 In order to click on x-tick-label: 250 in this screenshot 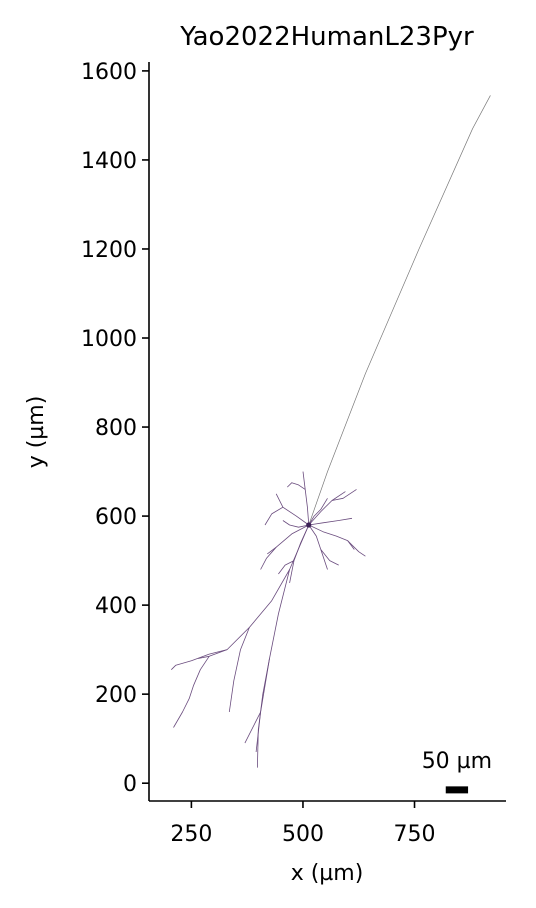, I will do `click(191, 834)`.